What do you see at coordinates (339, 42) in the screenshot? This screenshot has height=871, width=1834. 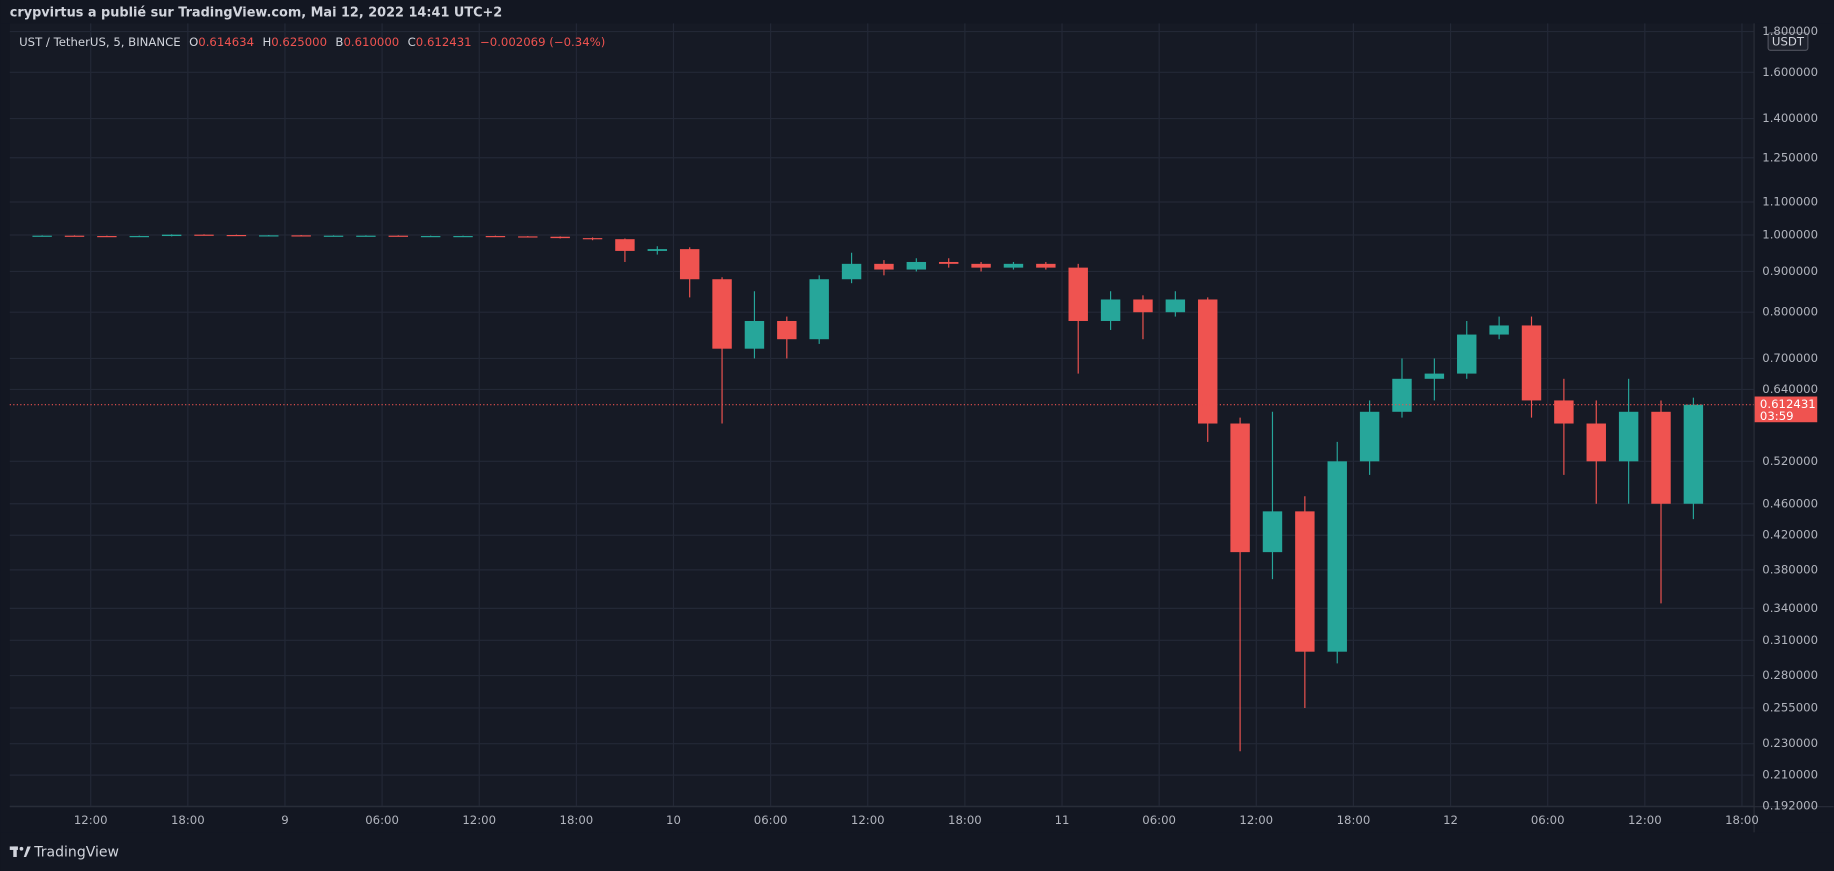 I see `legend-label: B` at bounding box center [339, 42].